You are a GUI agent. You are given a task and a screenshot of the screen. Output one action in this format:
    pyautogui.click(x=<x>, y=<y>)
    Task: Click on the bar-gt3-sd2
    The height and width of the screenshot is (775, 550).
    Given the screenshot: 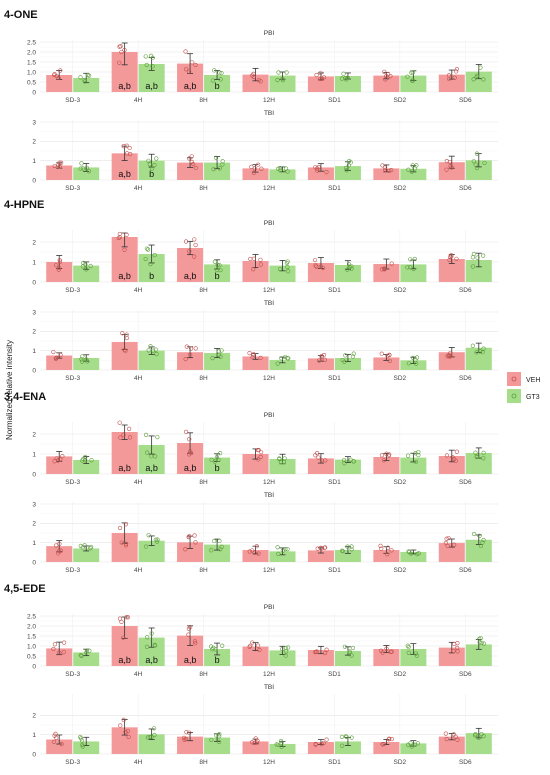 What is the action you would take?
    pyautogui.click(x=413, y=365)
    